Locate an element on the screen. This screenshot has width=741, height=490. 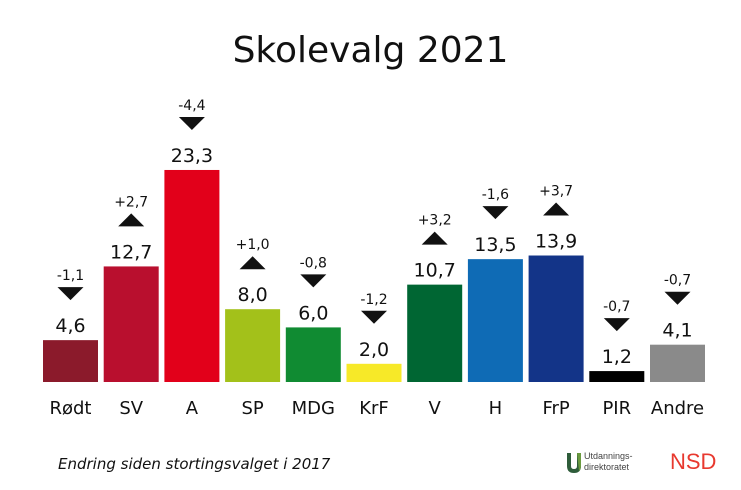
change-label-2: -4,4 is located at coordinates (191, 106).